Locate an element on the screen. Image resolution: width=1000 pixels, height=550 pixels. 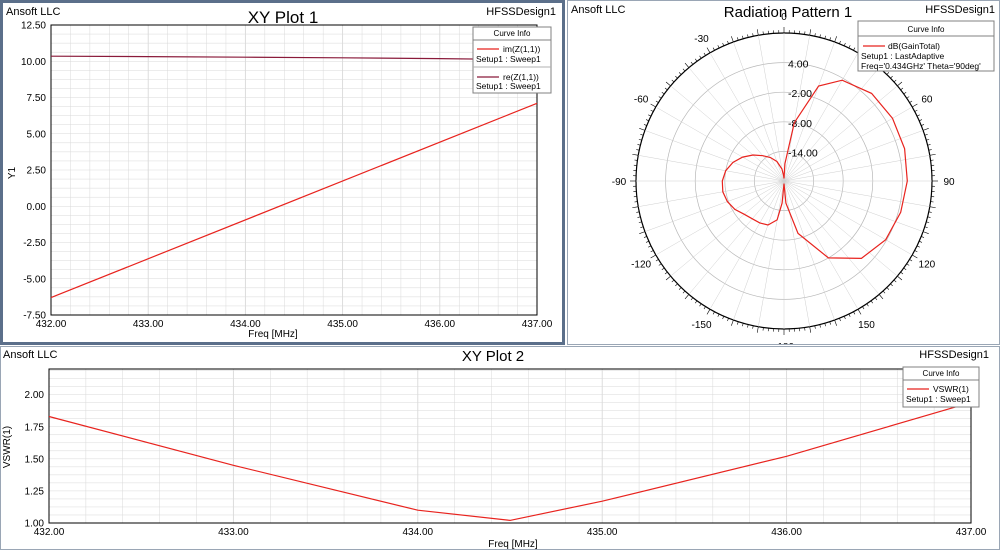
x-tick-label: 437.00 is located at coordinates (537, 324).